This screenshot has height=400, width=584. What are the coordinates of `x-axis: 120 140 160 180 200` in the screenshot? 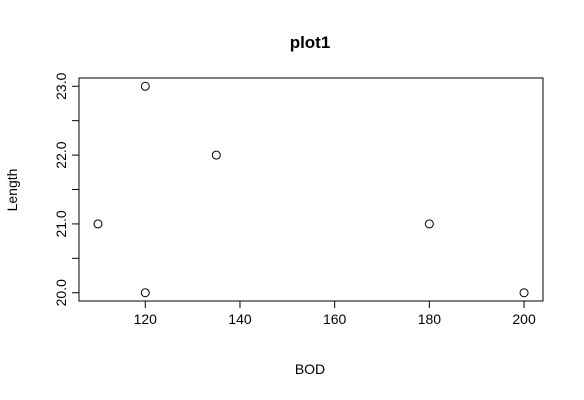 It's located at (335, 314).